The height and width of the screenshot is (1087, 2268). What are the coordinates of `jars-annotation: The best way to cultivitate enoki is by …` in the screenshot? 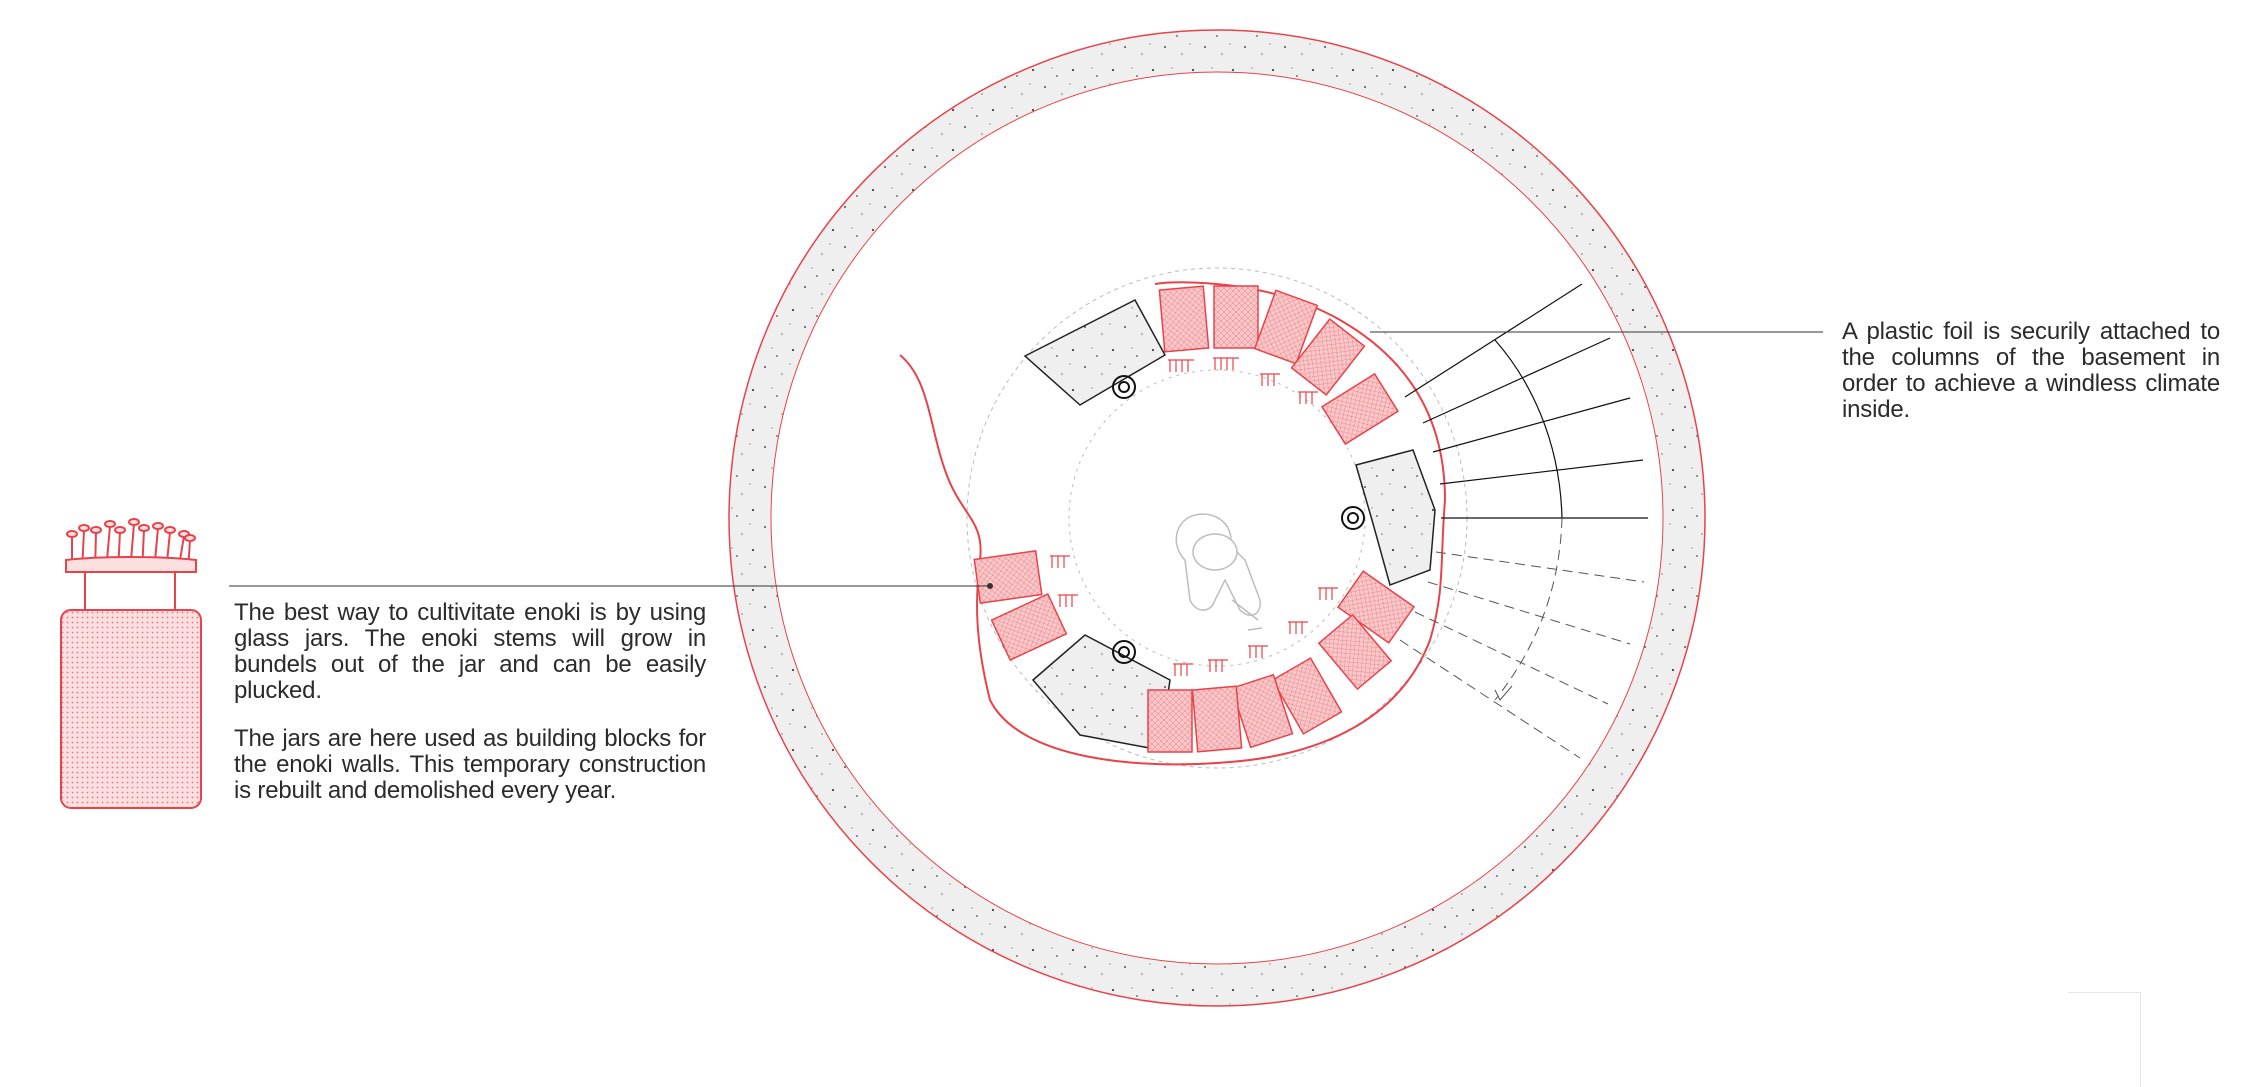 It's located at (470, 713).